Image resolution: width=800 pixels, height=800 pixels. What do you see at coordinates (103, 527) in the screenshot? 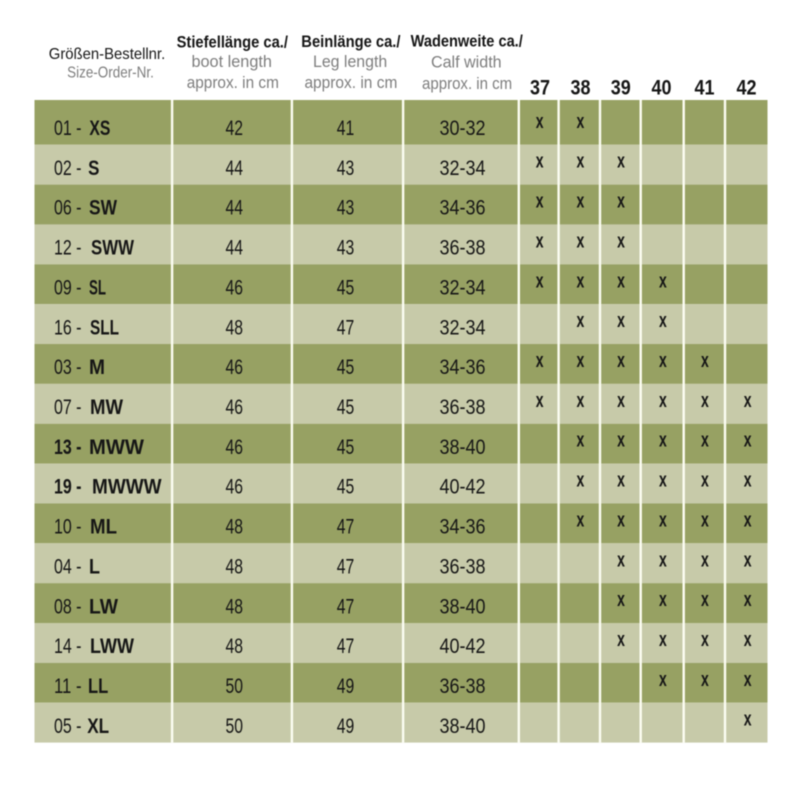
I see `svg-text: ML` at bounding box center [103, 527].